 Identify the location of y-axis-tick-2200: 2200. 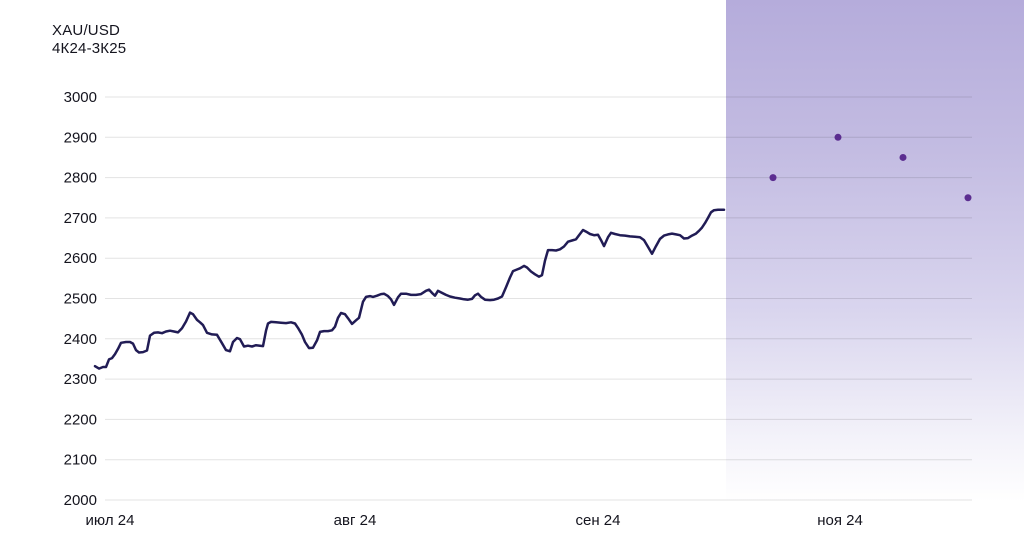
(80, 419).